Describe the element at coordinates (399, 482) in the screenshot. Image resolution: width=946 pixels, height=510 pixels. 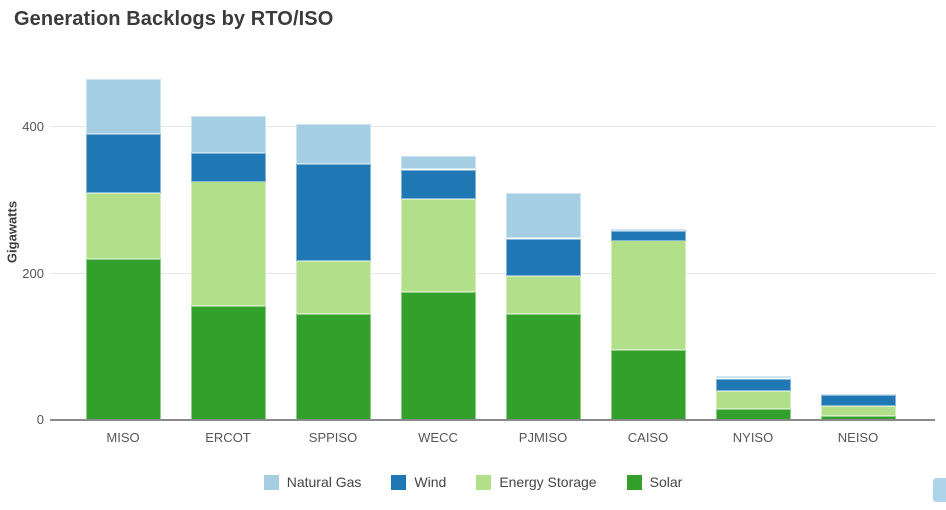
I see `legend-swatch-wind` at that location.